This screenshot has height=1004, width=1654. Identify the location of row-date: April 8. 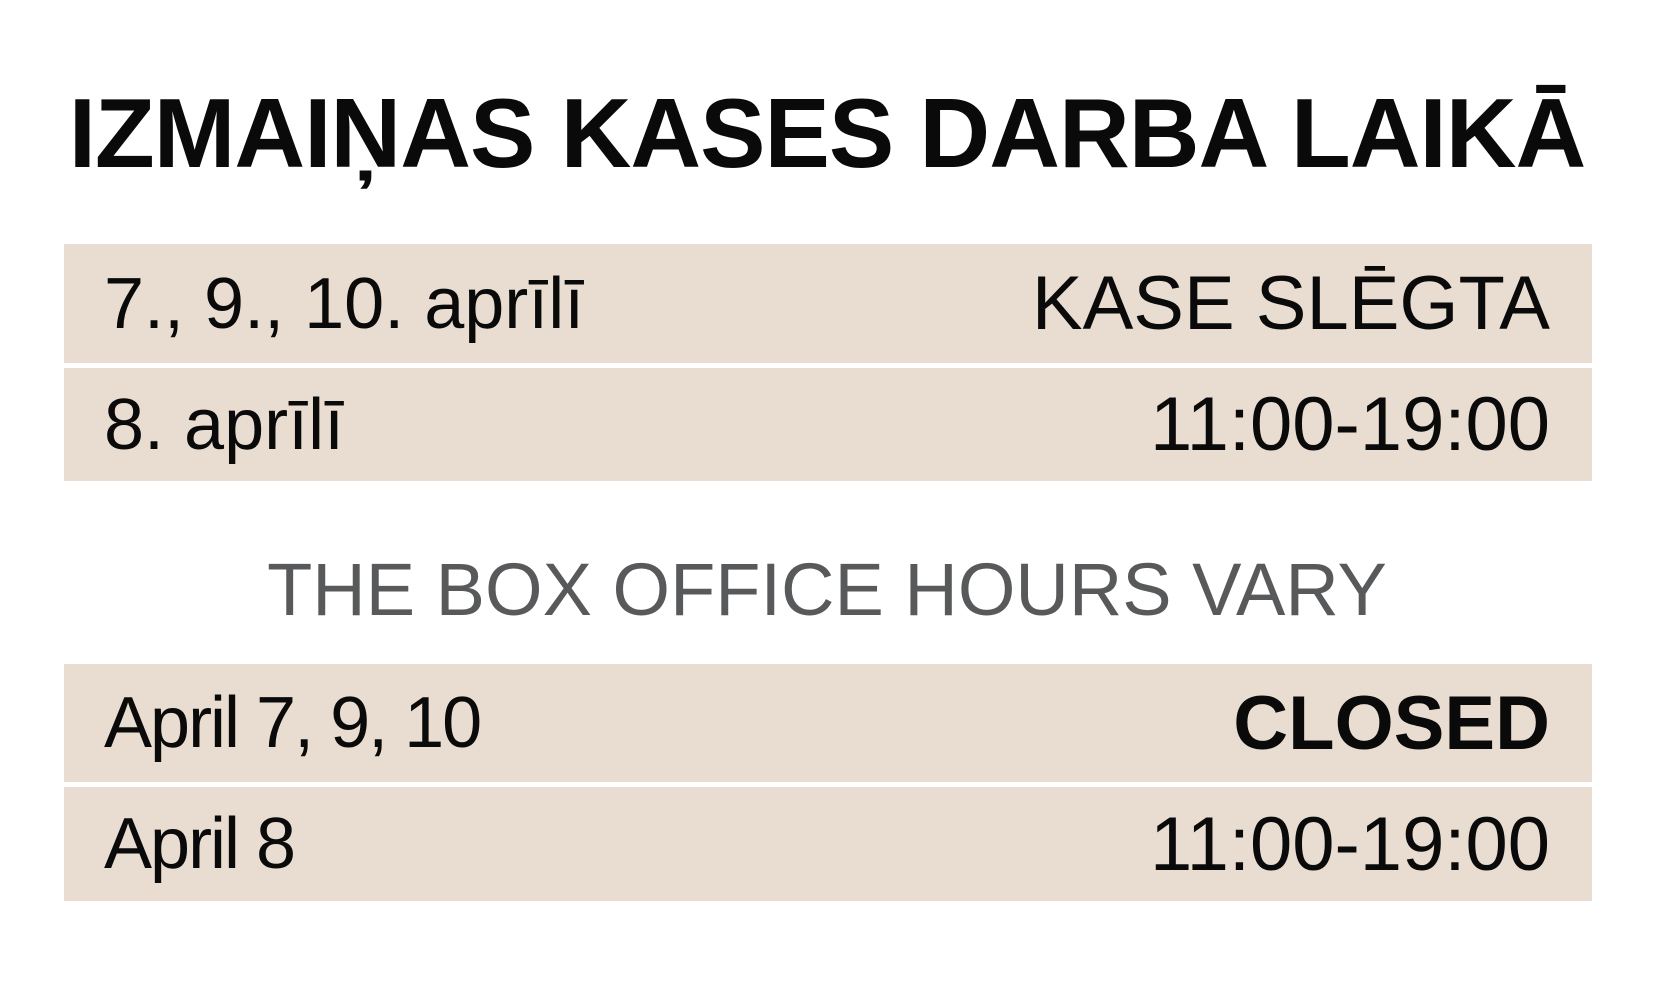
(200, 844).